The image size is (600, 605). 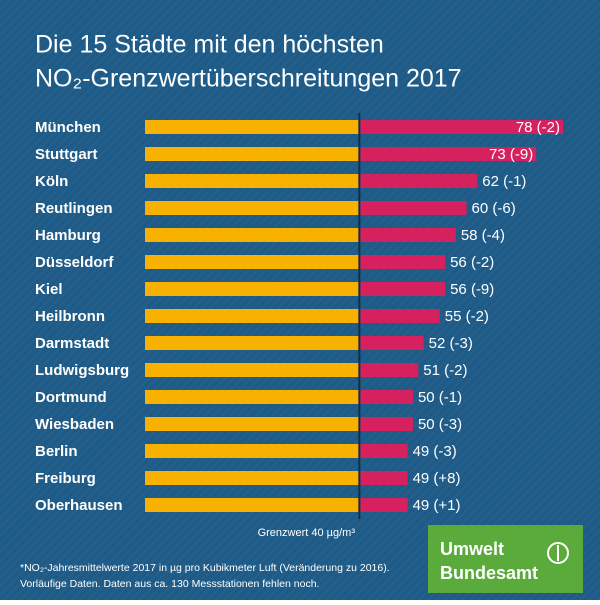 What do you see at coordinates (451, 343) in the screenshot?
I see `value-label: 52 (-3)` at bounding box center [451, 343].